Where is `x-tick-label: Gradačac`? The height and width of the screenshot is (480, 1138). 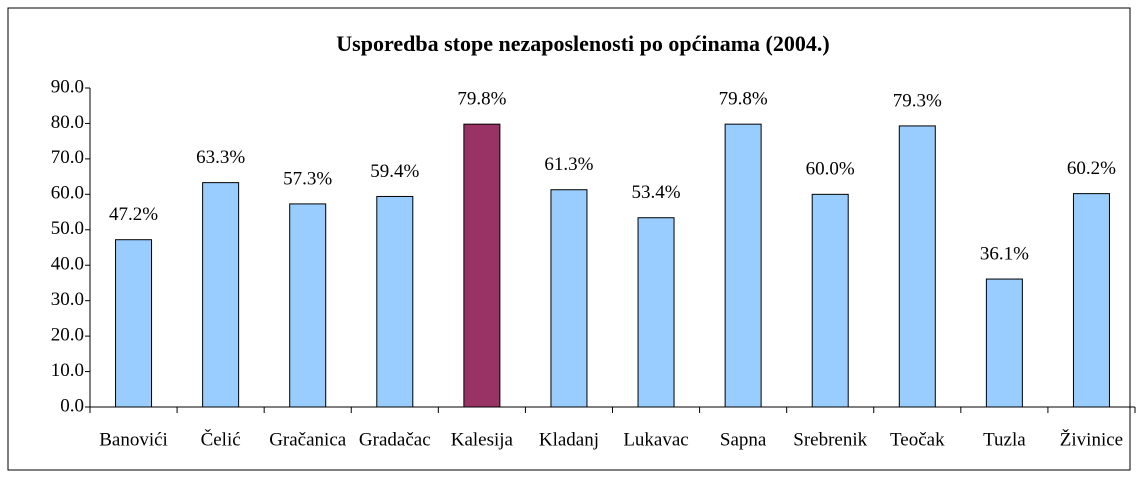
x-tick-label: Gradačac is located at coordinates (395, 439).